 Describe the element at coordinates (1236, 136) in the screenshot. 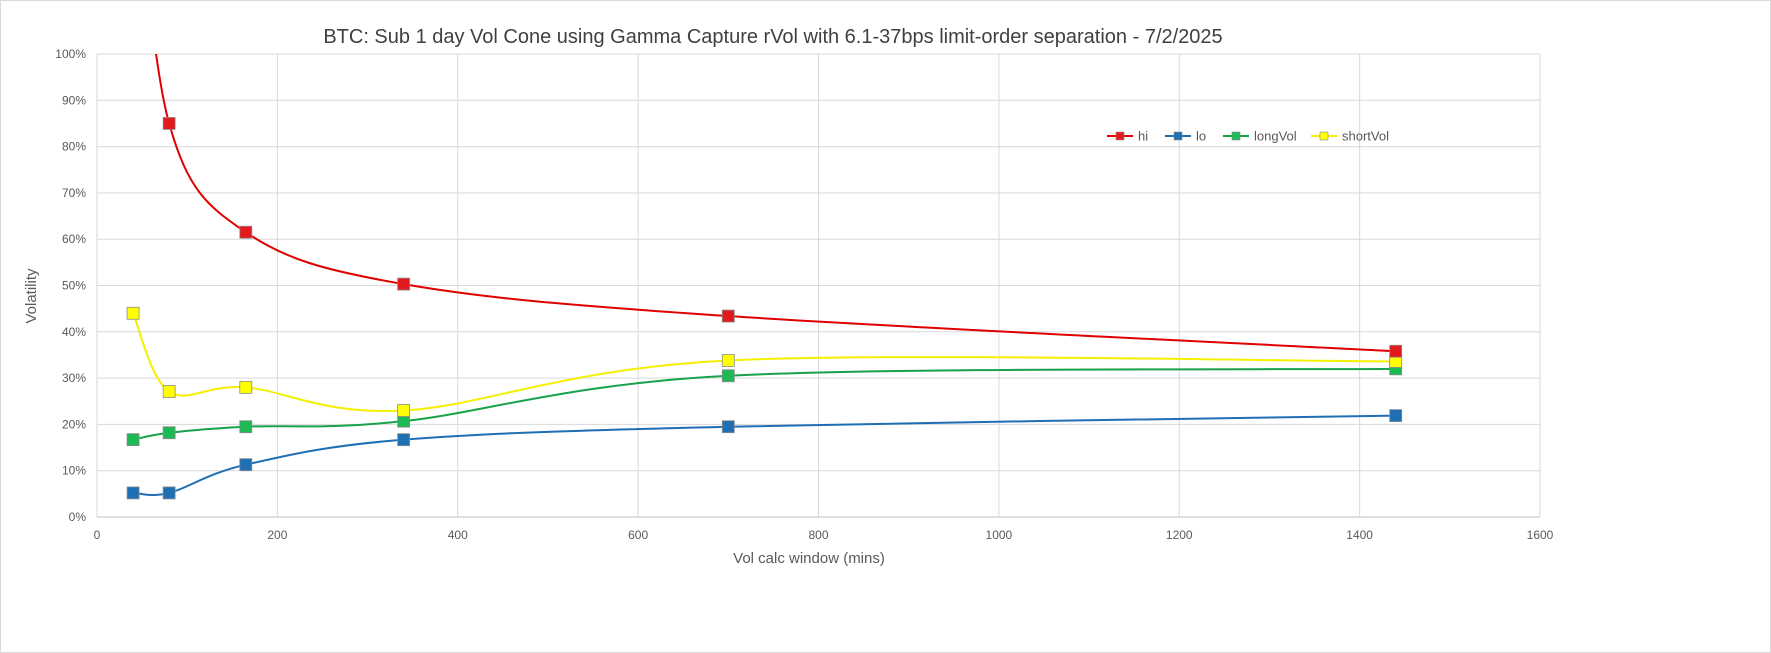

I see `legend-marker-longVol` at that location.